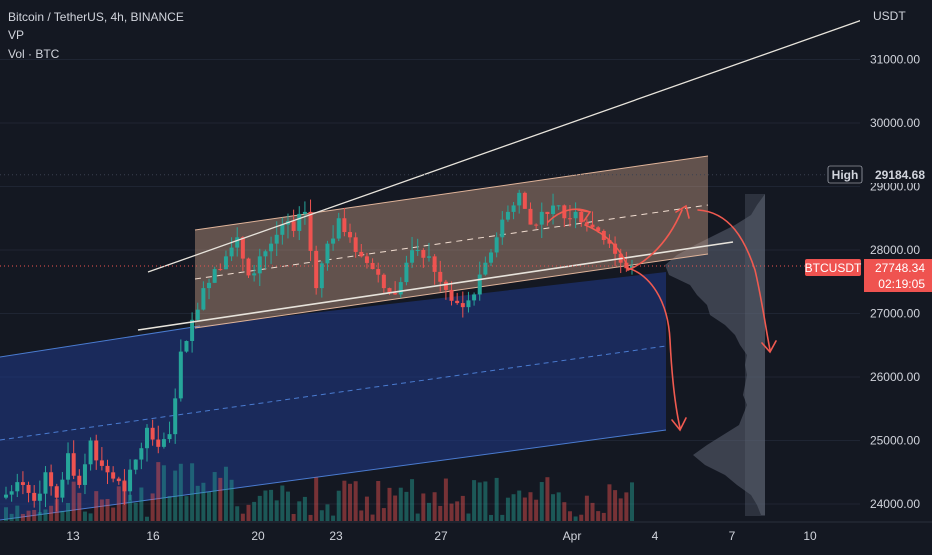  I want to click on arrow-down-annotation, so click(654, 348).